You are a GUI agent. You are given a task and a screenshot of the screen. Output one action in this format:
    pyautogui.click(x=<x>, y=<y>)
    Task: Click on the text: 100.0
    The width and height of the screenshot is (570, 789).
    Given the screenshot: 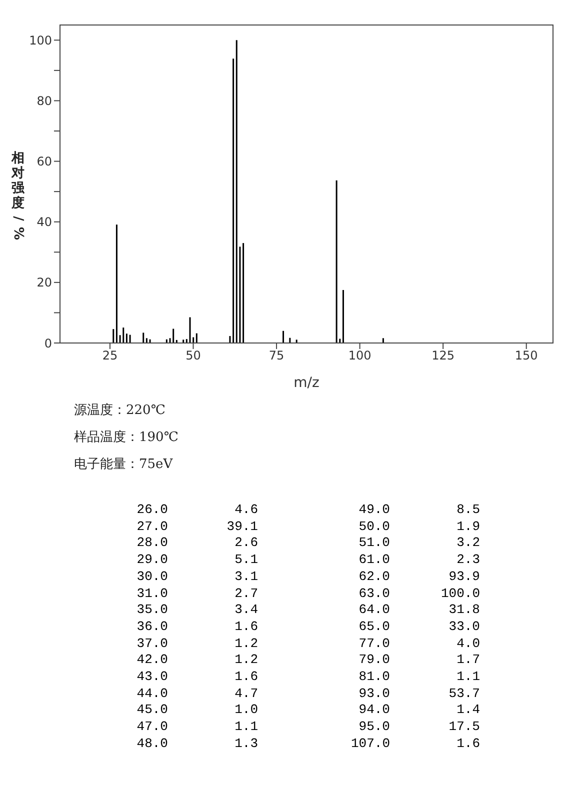 What is the action you would take?
    pyautogui.click(x=460, y=593)
    